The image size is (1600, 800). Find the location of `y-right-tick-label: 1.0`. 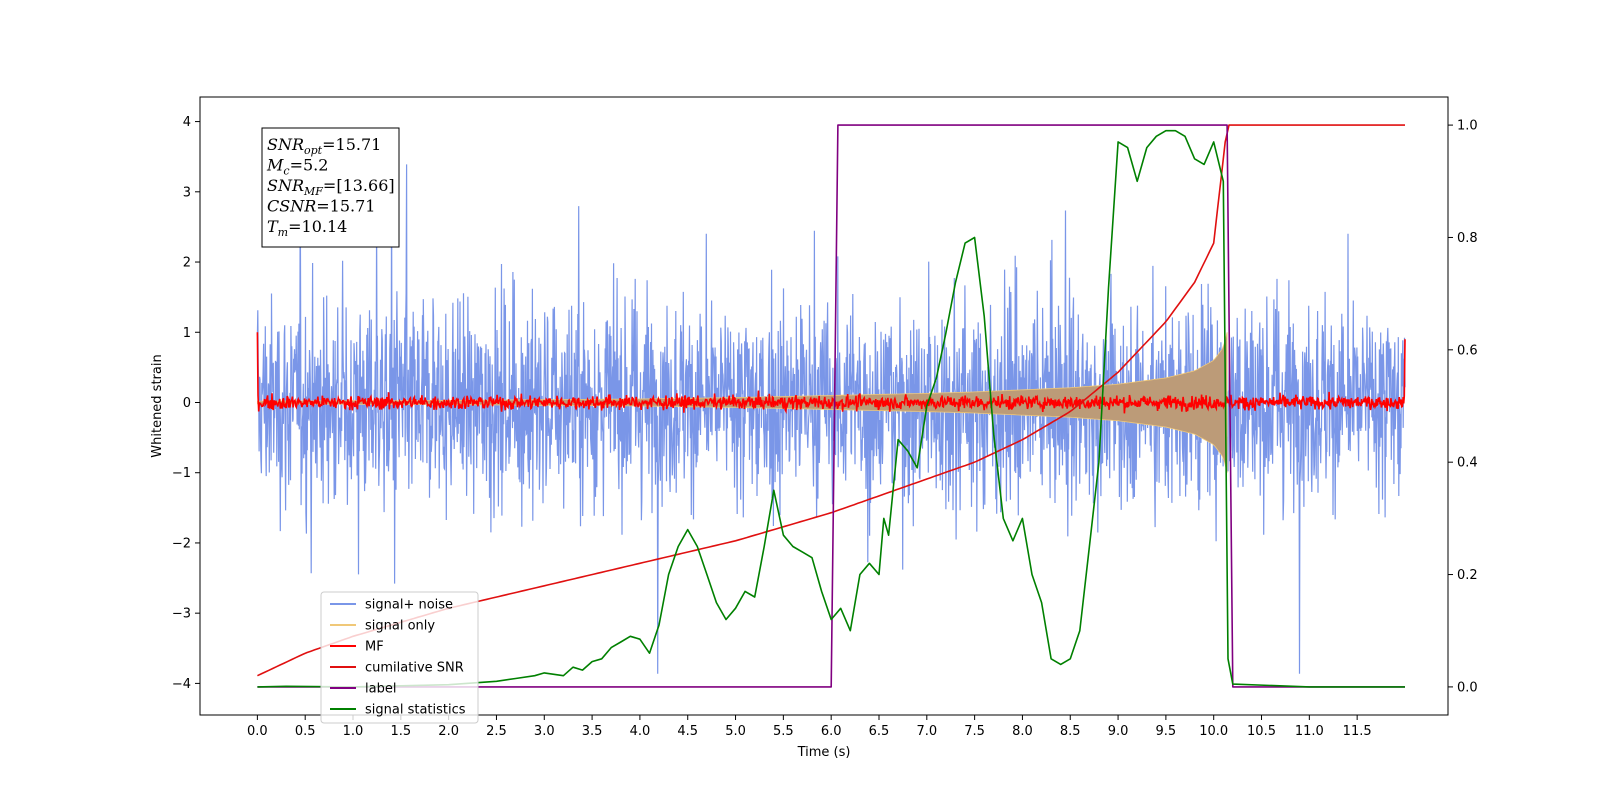

y-right-tick-label: 1.0 is located at coordinates (1467, 126).